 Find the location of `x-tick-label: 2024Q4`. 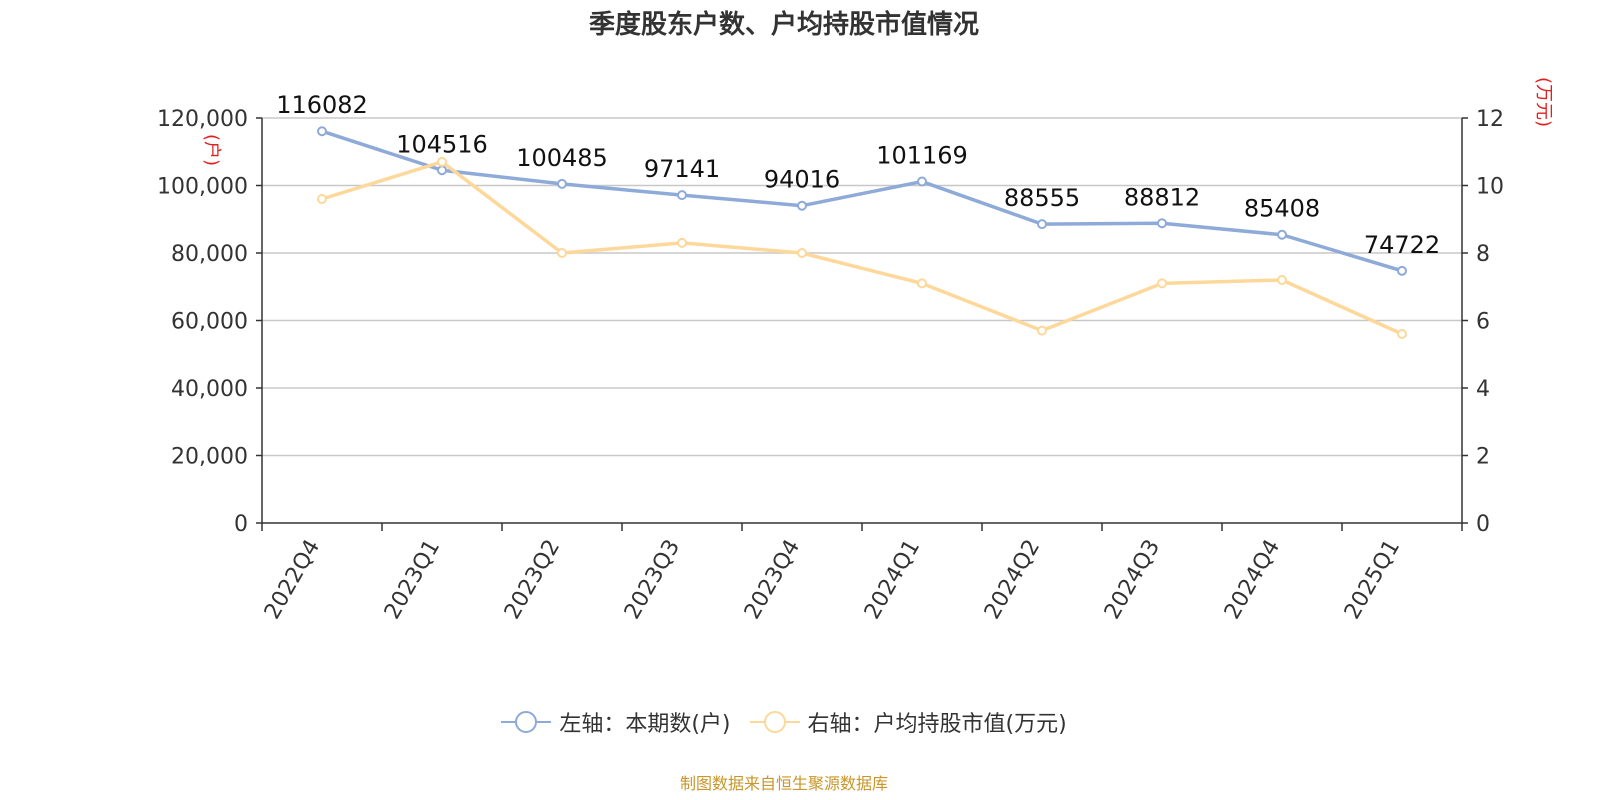

x-tick-label: 2024Q4 is located at coordinates (1252, 580).